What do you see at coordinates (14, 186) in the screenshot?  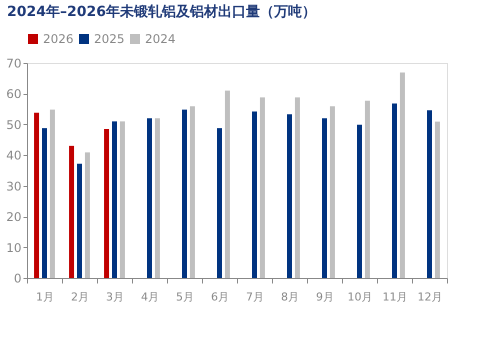 I see `y-tick-label: 30` at bounding box center [14, 186].